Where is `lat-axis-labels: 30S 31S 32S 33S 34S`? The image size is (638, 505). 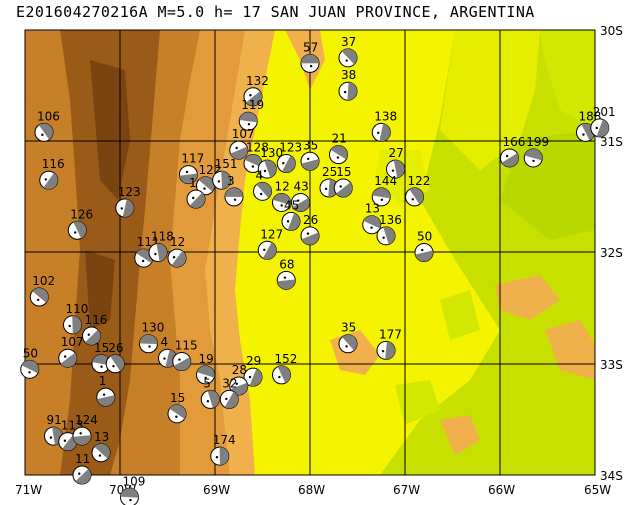 lat-axis-labels: 30S 31S 32S 33S 34S is located at coordinates (611, 253).